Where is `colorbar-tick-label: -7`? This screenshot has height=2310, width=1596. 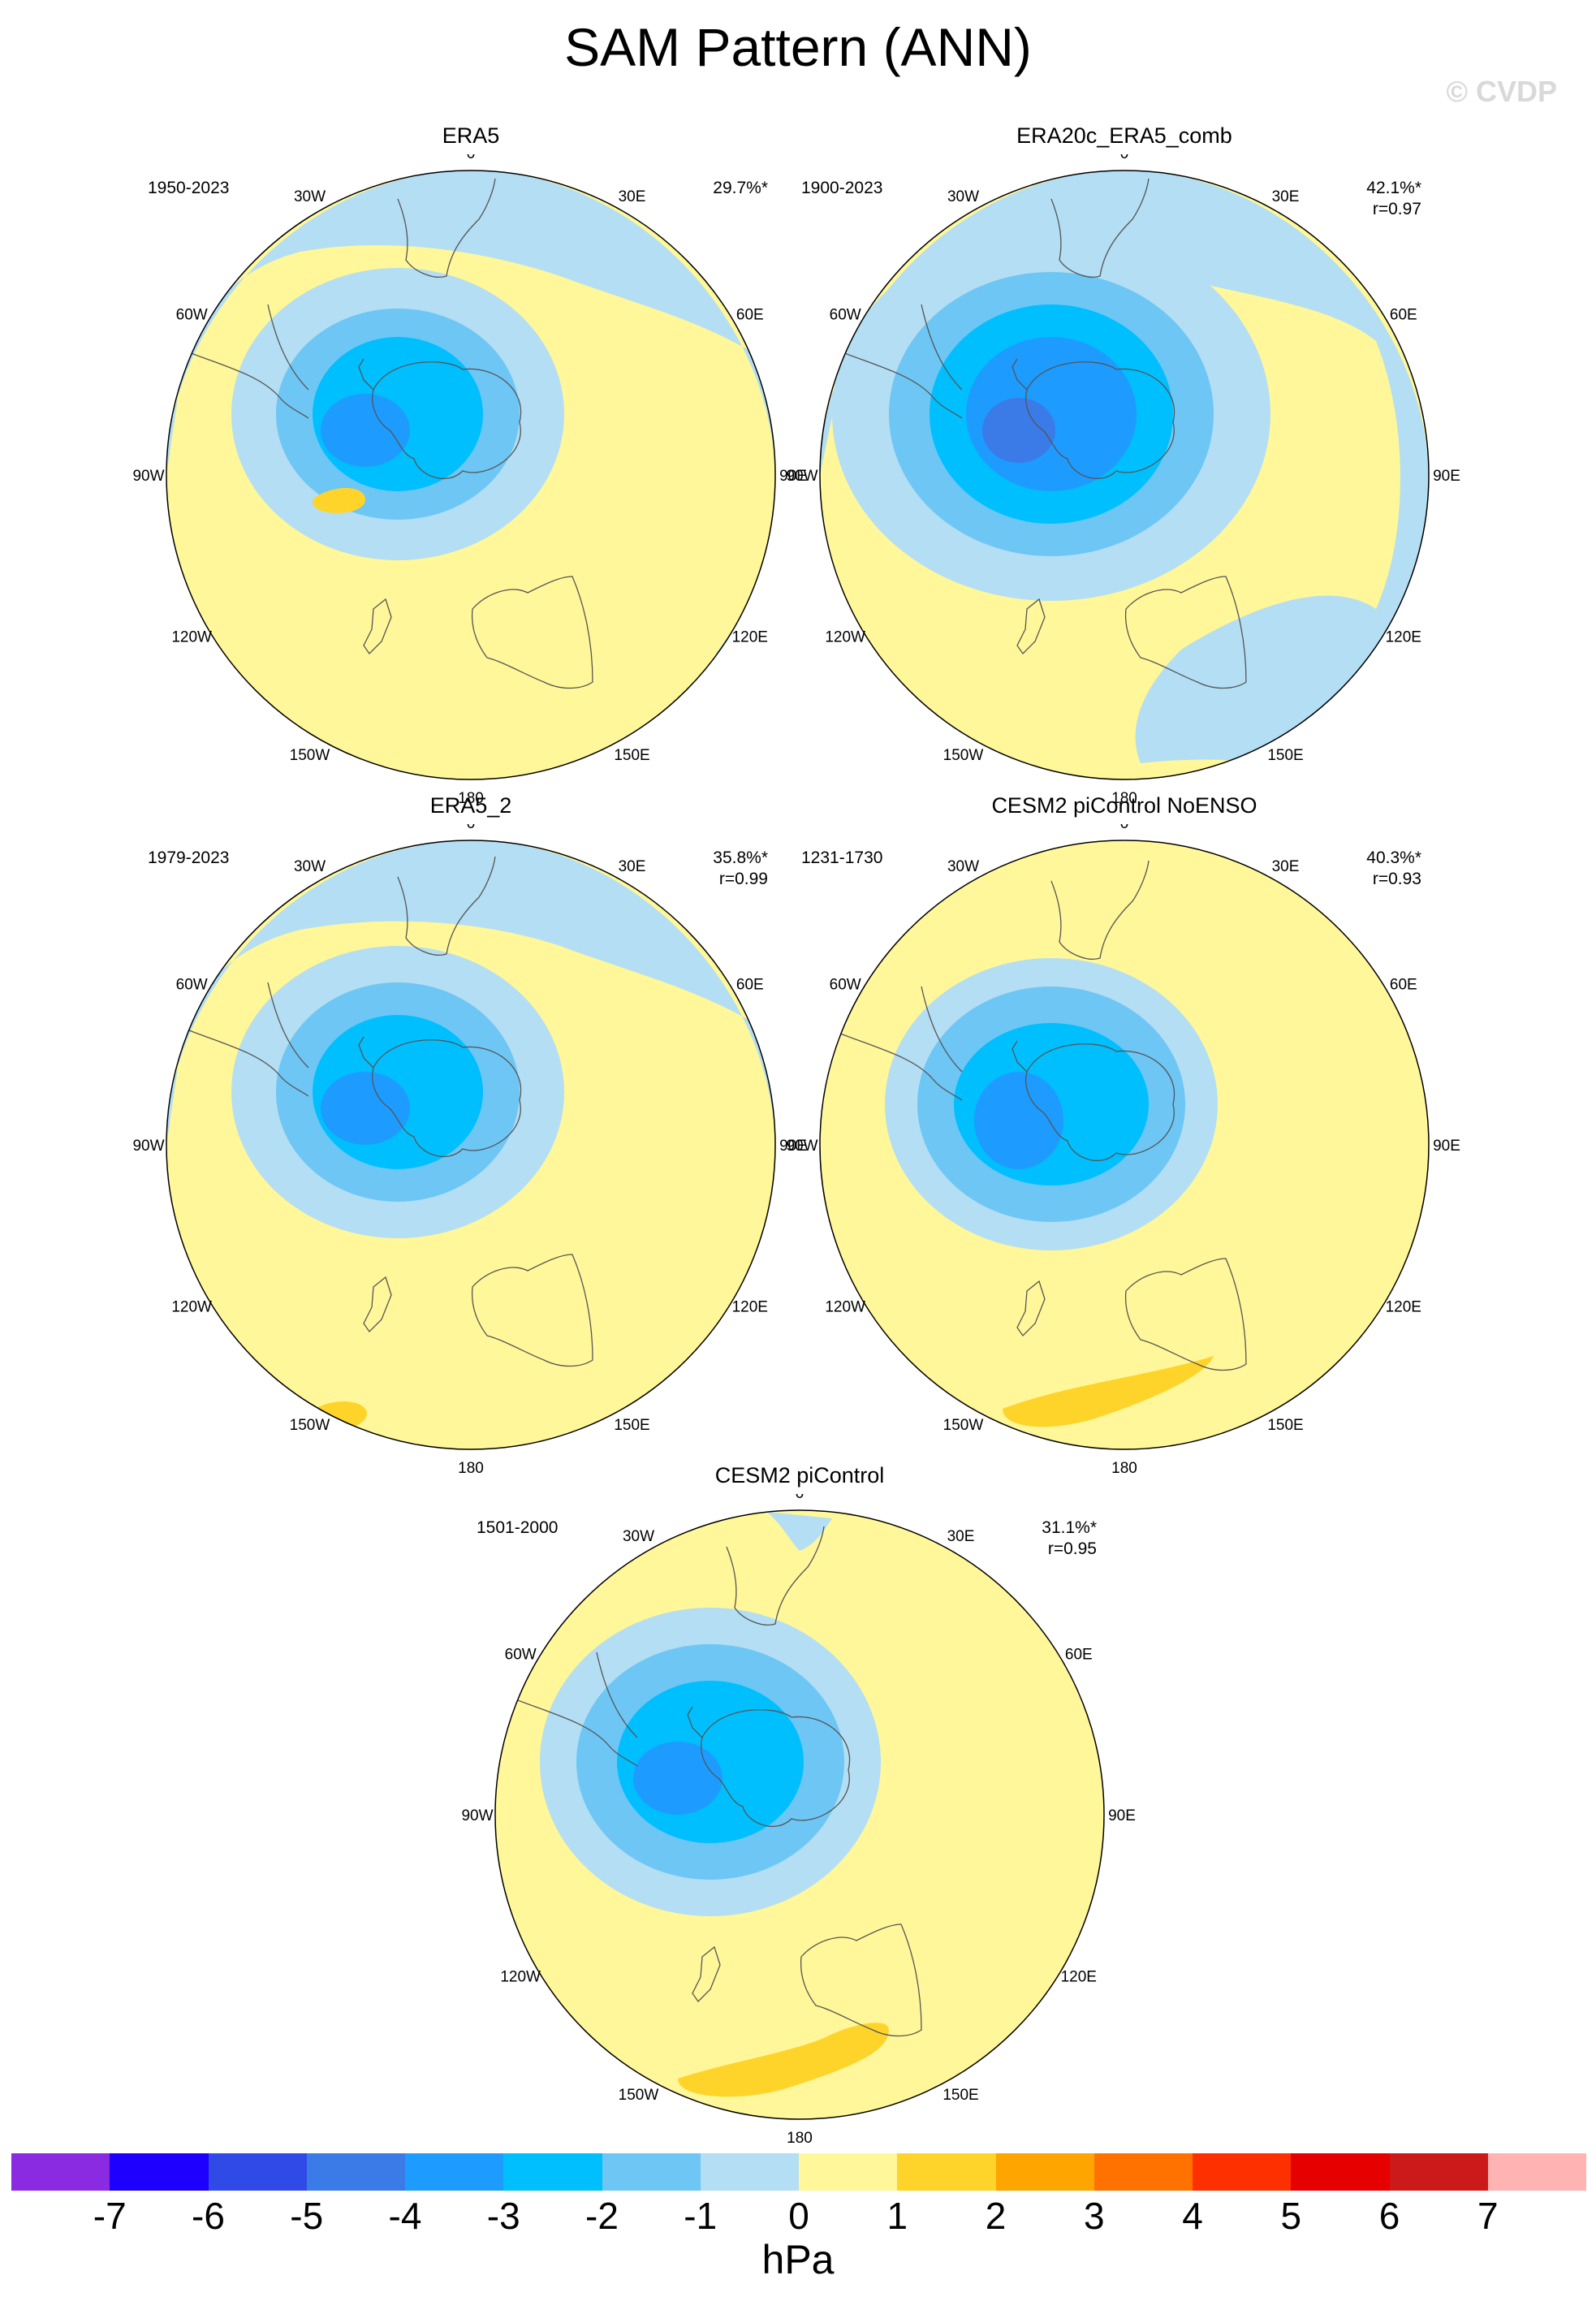
colorbar-tick-label: -7 is located at coordinates (110, 2216).